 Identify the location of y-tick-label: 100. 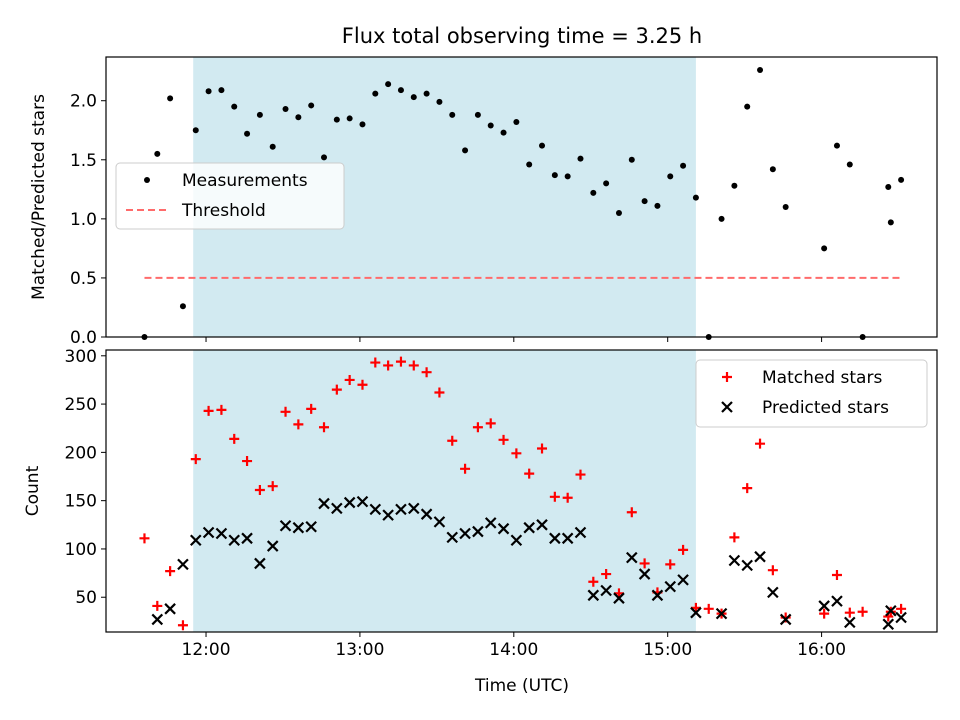
(81, 550).